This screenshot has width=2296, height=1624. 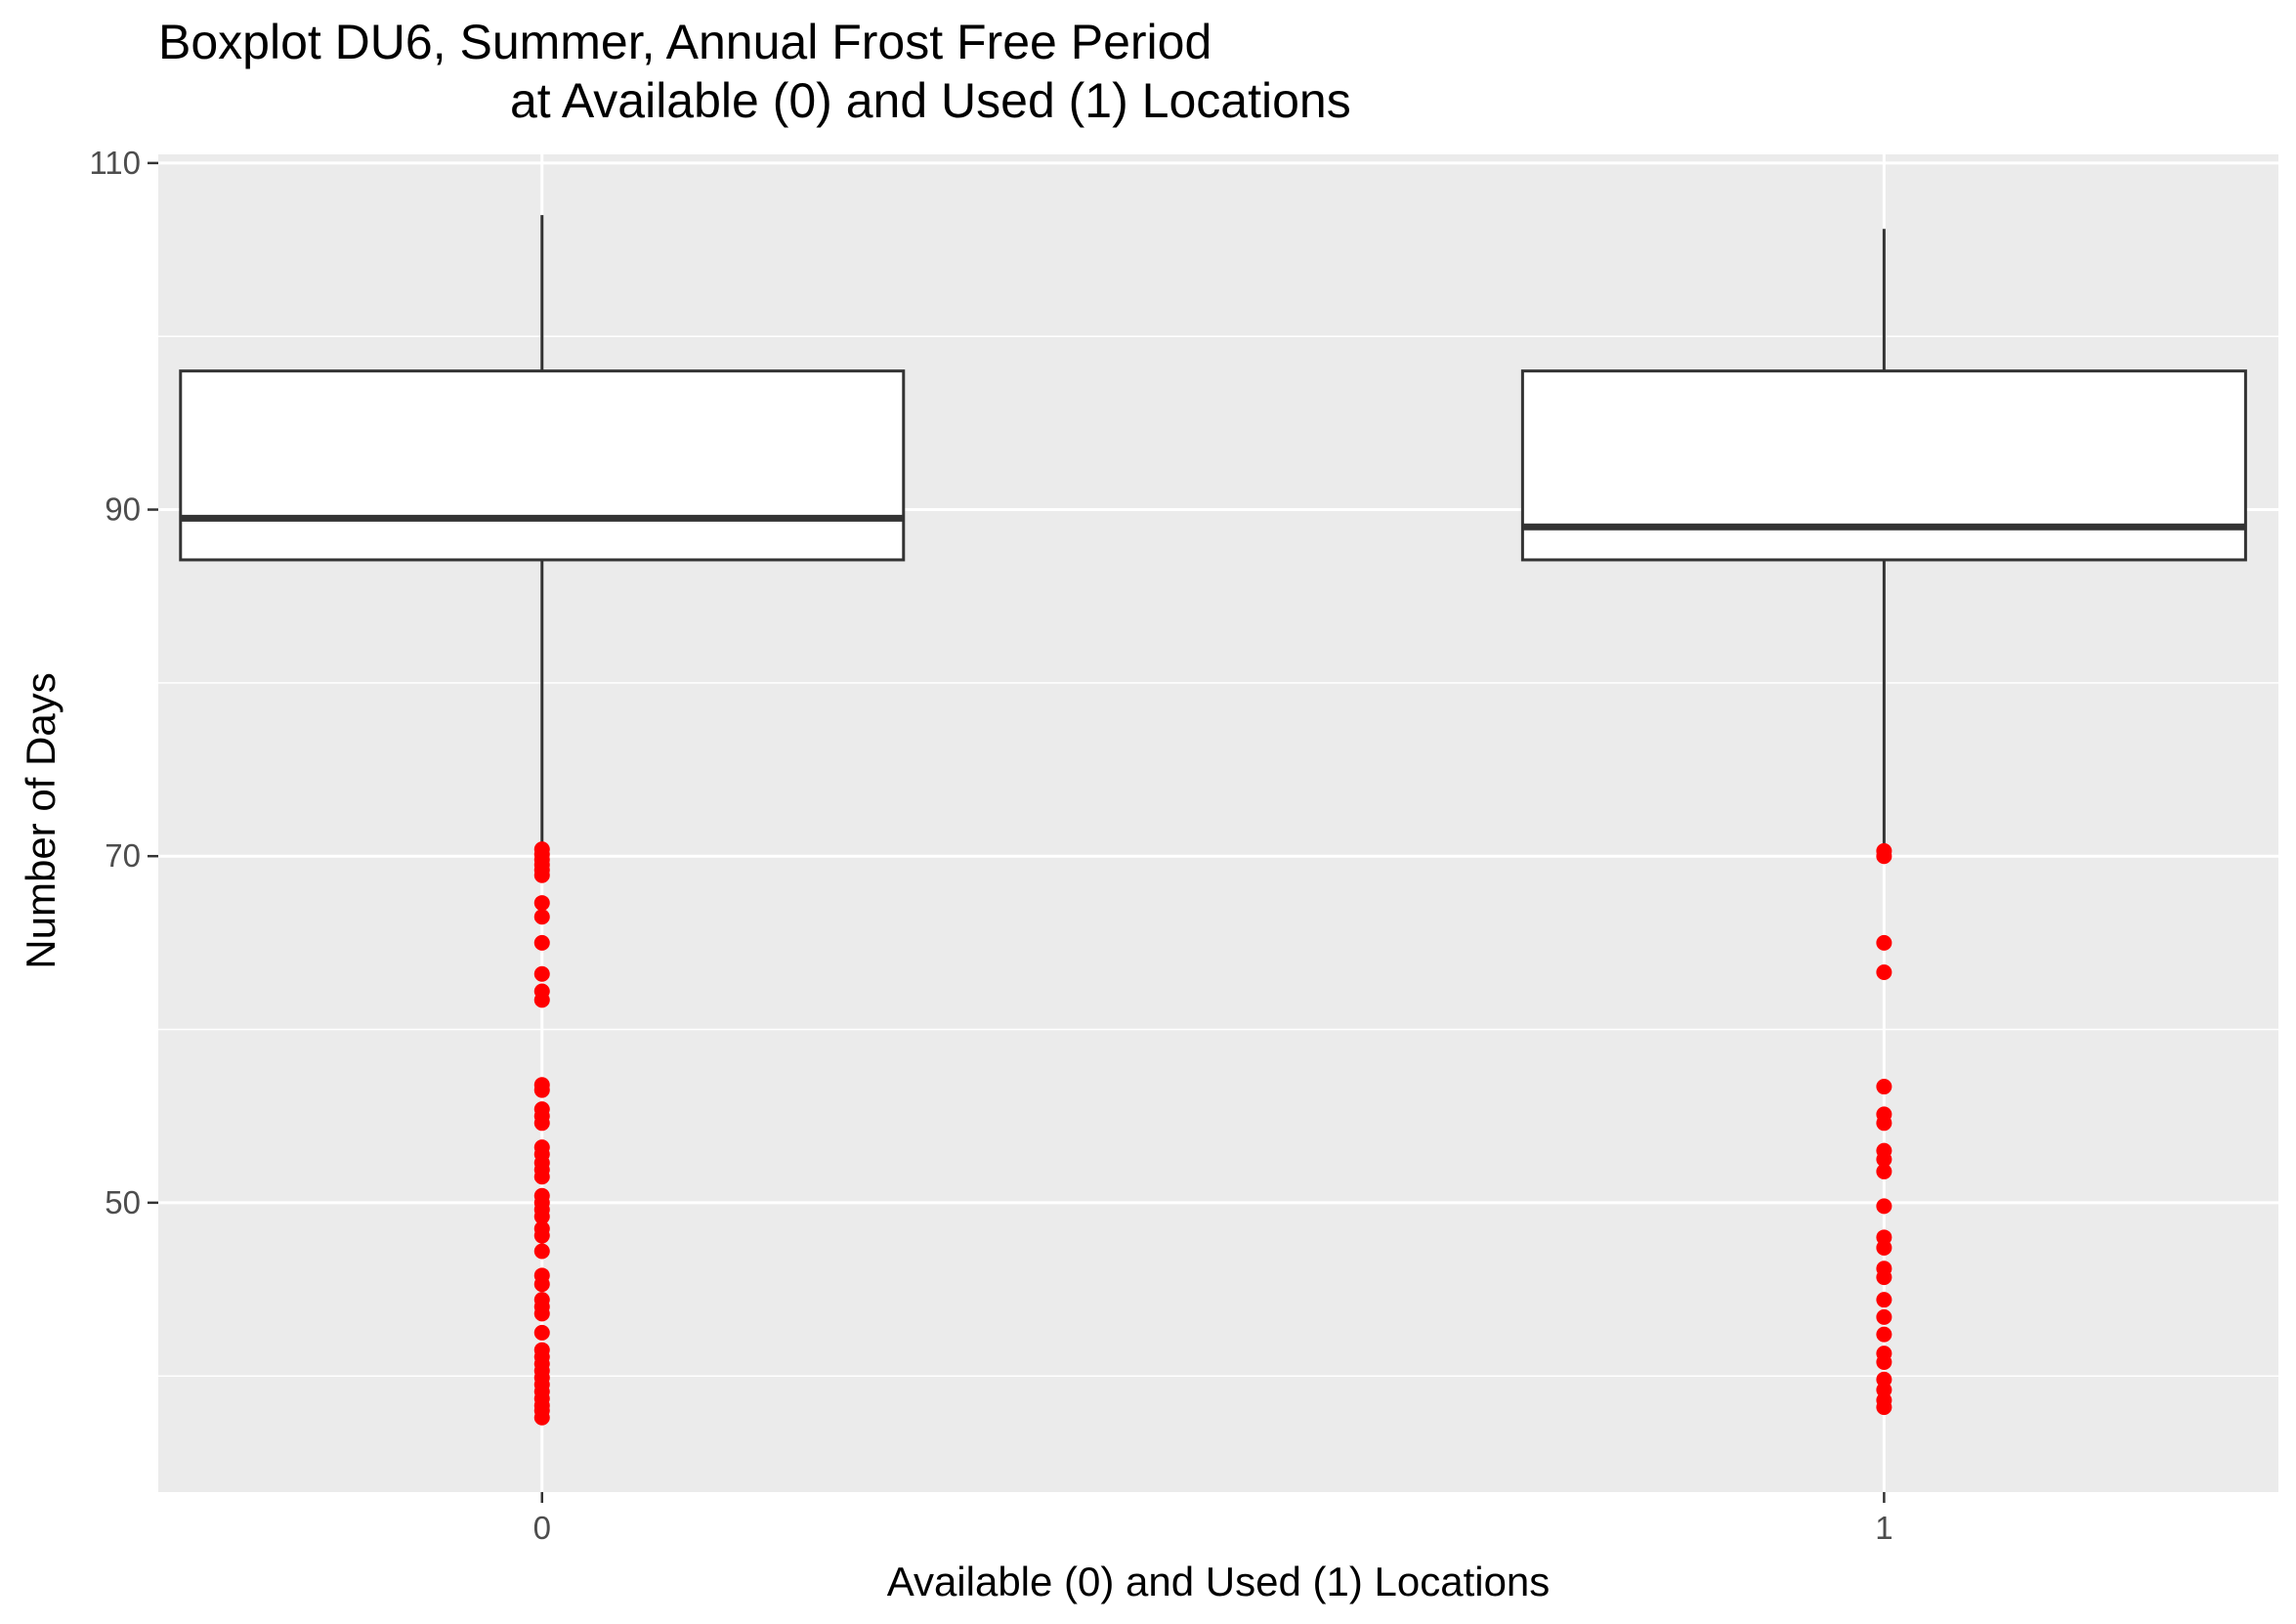 I want to click on y-axis: 50 70 90 110, so click(x=124, y=683).